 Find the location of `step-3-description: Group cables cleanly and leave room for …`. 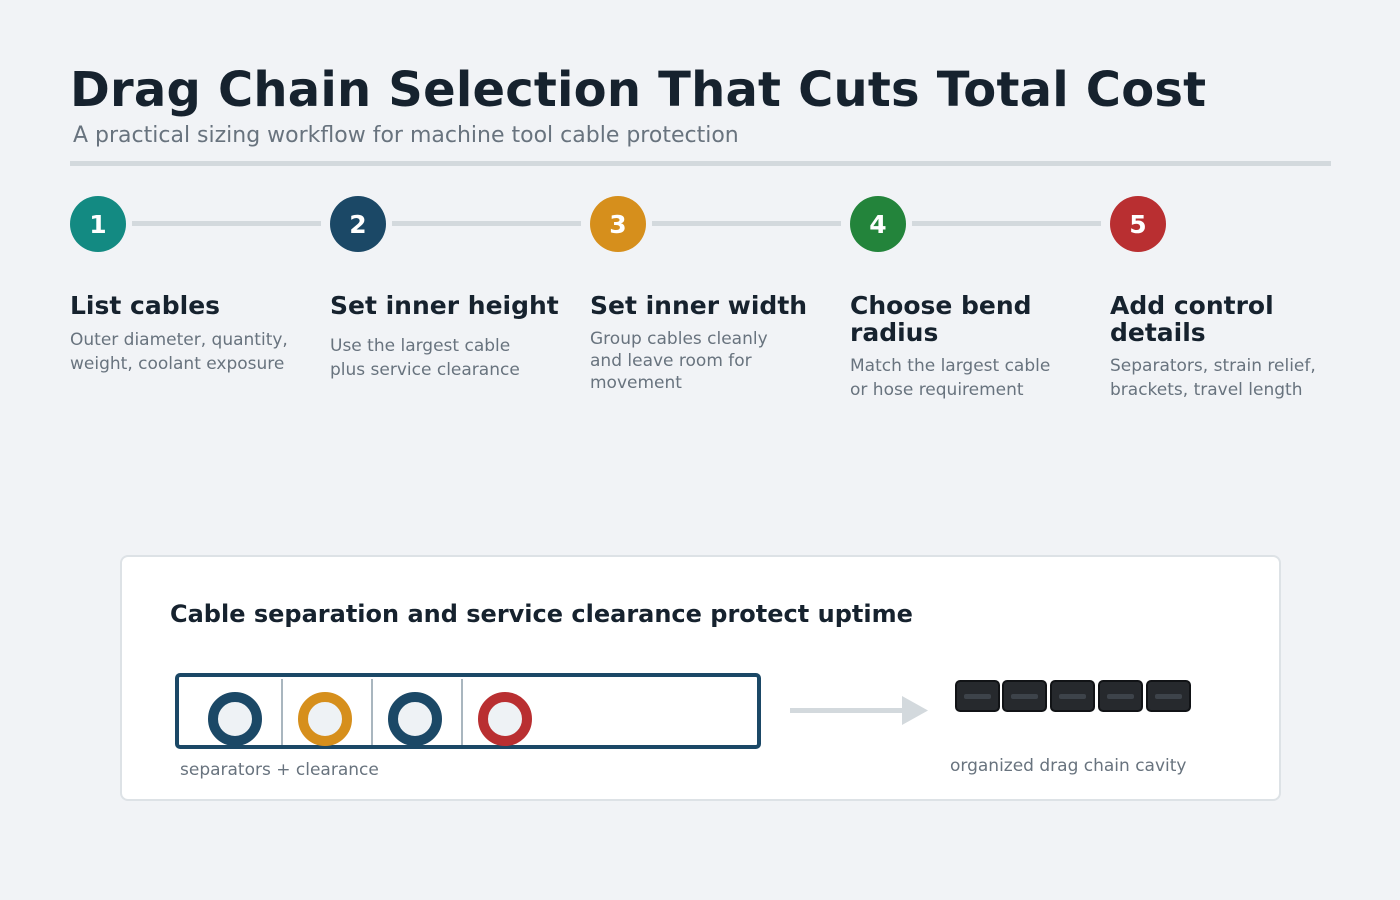

step-3-description: Group cables cleanly and leave room for … is located at coordinates (679, 361).